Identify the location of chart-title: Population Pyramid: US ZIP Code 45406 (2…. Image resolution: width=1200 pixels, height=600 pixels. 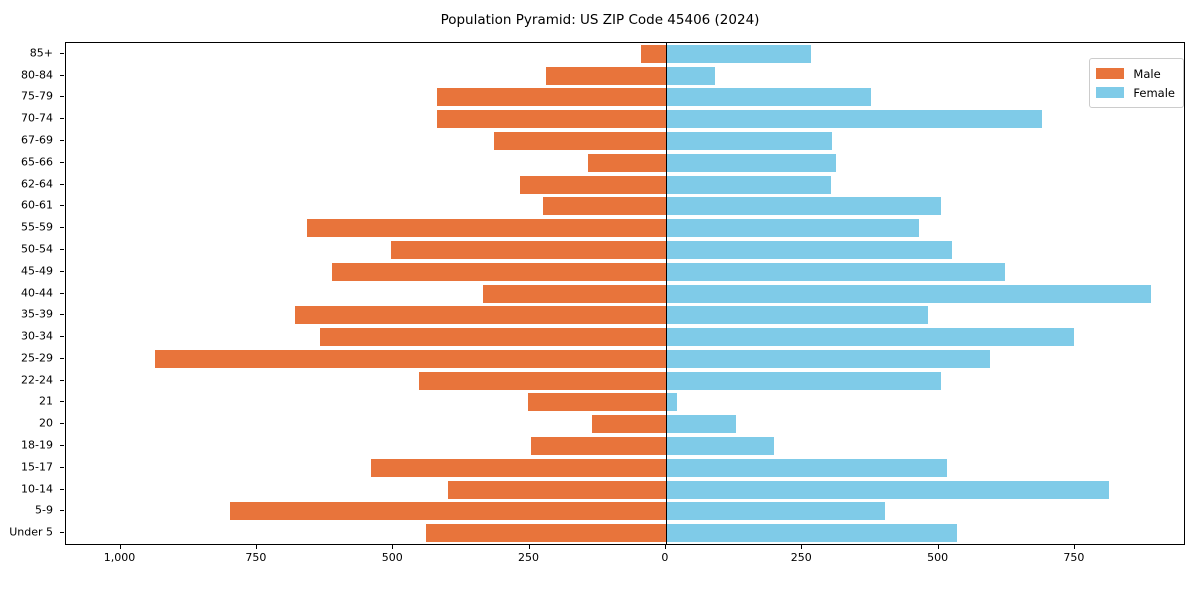
(600, 20).